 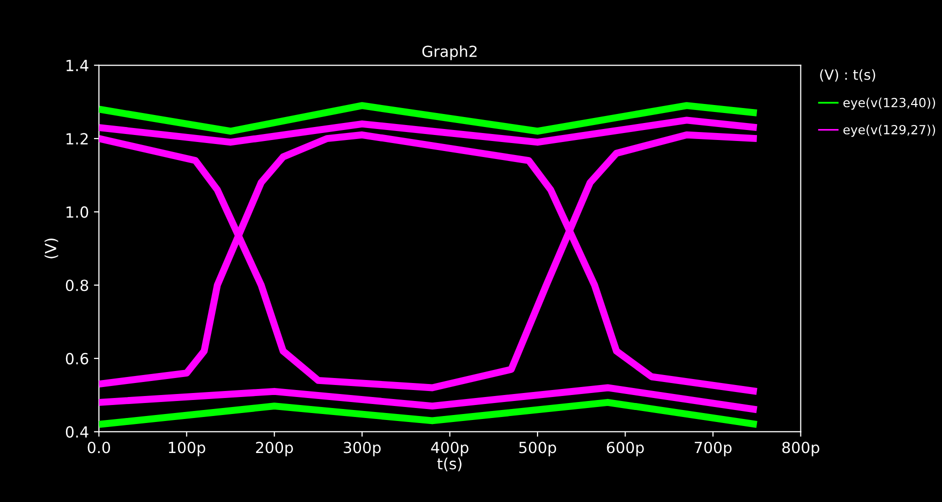 I want to click on y-tick-label: 0.6, so click(x=77, y=358).